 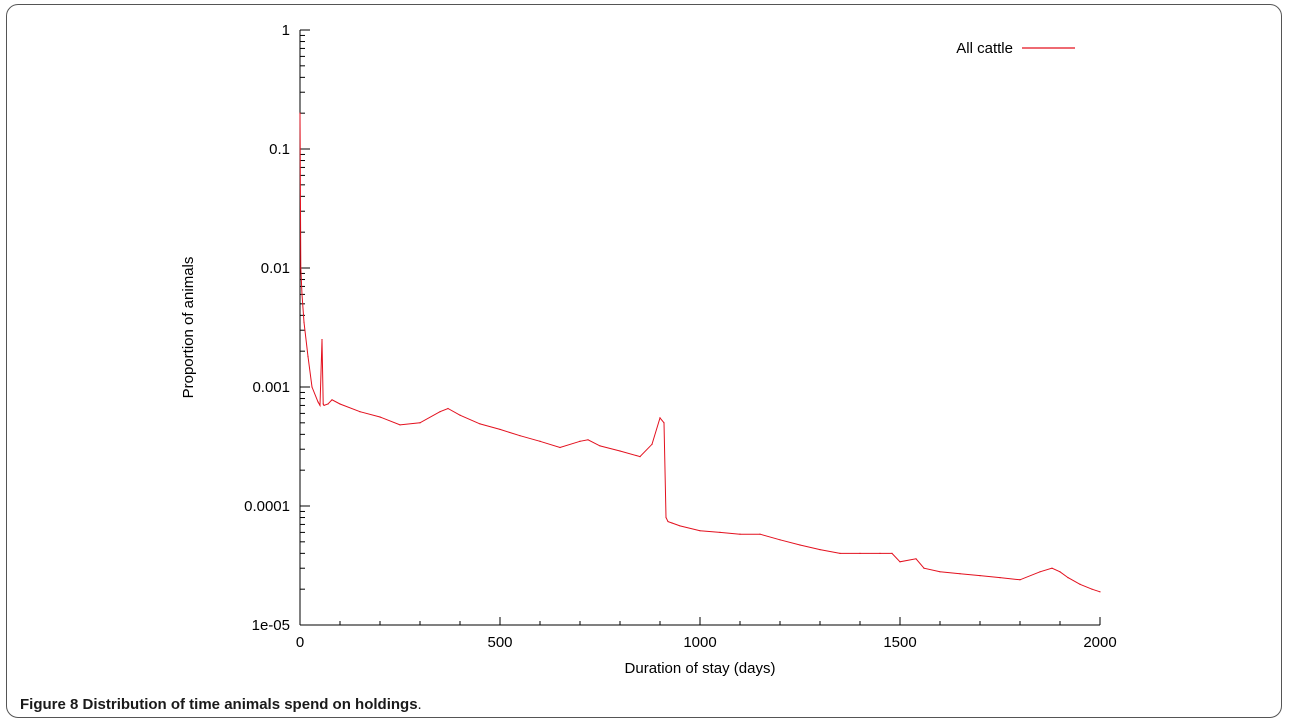 What do you see at coordinates (700, 668) in the screenshot?
I see `x-axis-label: Duration of stay (days)` at bounding box center [700, 668].